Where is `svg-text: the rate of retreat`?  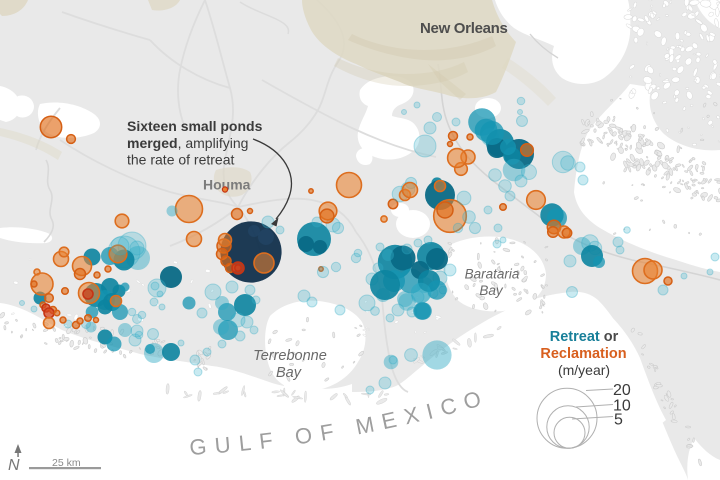
svg-text: the rate of retreat is located at coordinates (181, 160).